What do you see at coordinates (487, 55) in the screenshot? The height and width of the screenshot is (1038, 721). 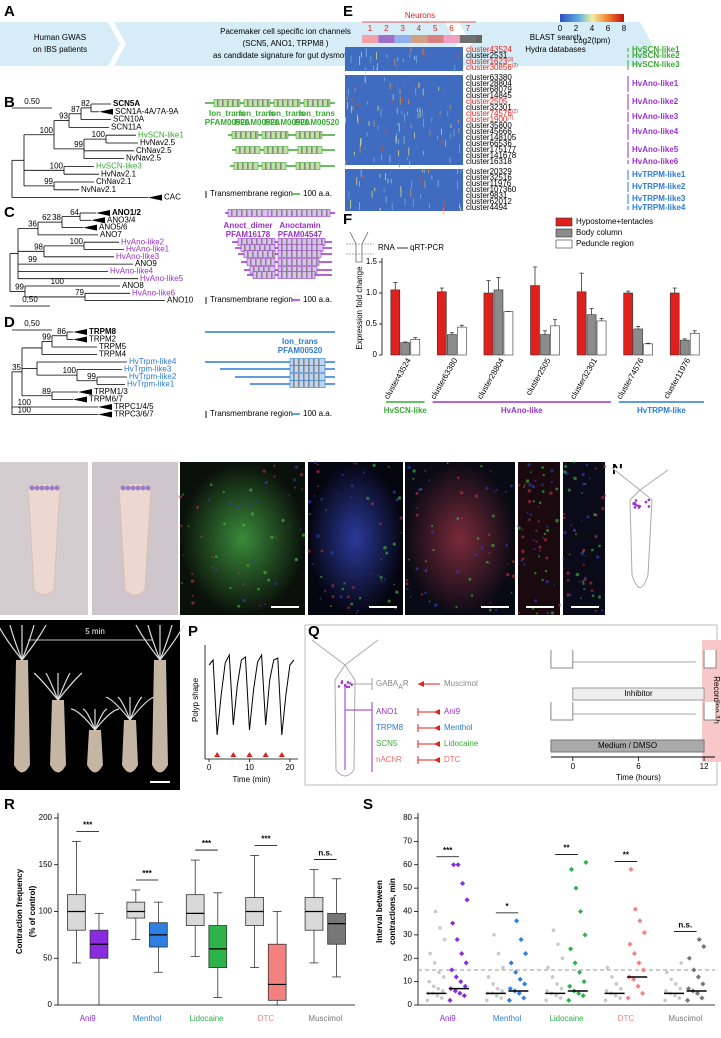 I see `cluster-label: cluster2531` at bounding box center [487, 55].